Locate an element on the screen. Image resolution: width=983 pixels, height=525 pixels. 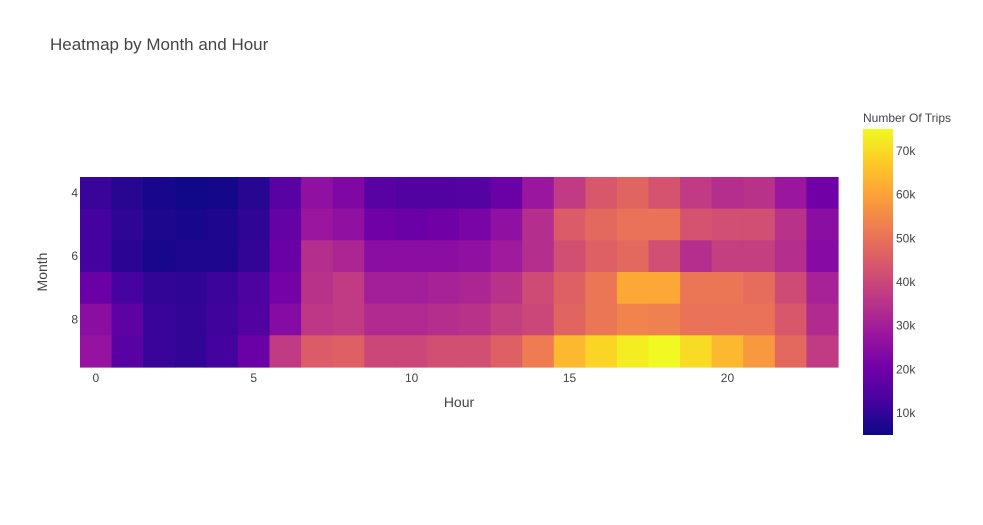
x-tick-label: 10 is located at coordinates (412, 378).